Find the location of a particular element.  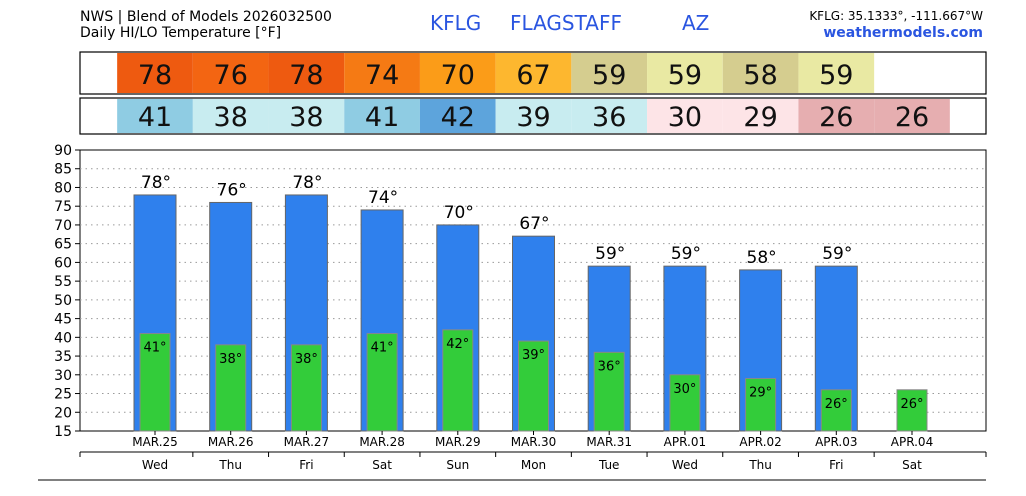

high-data-label: 70° is located at coordinates (459, 213).